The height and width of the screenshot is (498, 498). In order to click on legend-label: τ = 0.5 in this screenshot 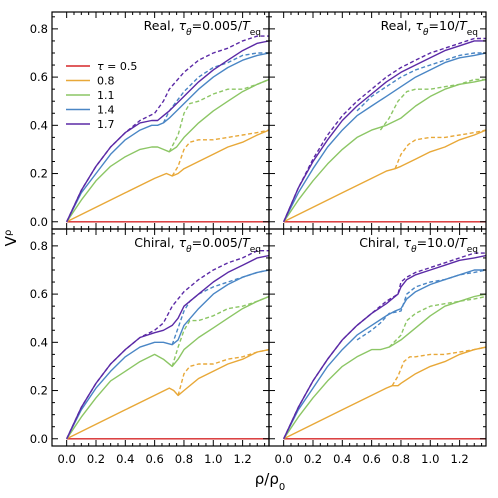, I will do `click(117, 66)`.